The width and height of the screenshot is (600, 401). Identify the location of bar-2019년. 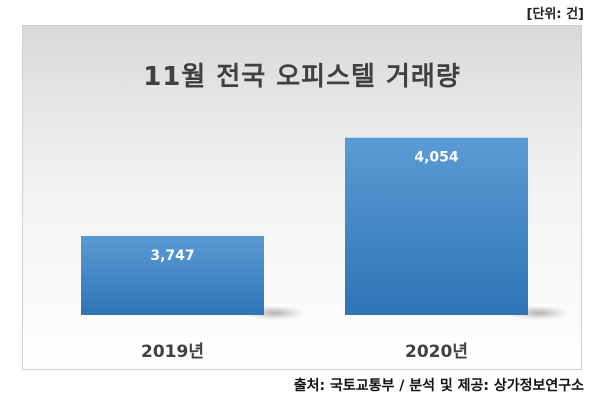
(172, 275).